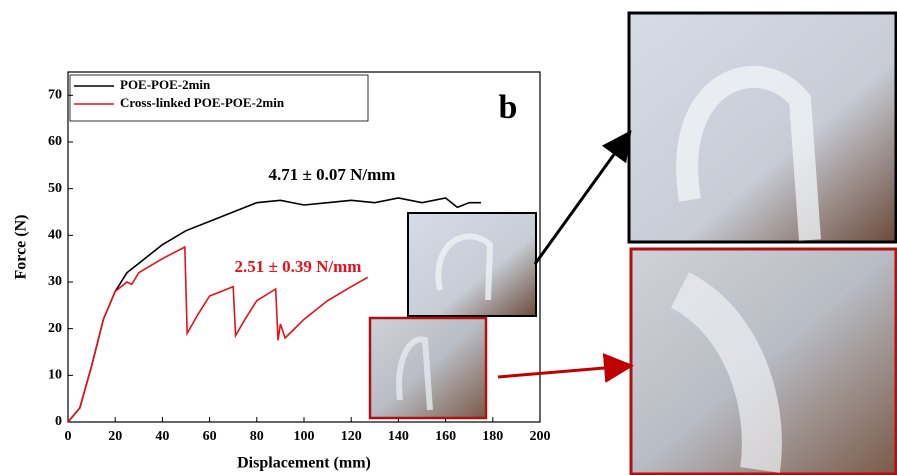 The image size is (897, 475). I want to click on panel-label: b, so click(508, 107).